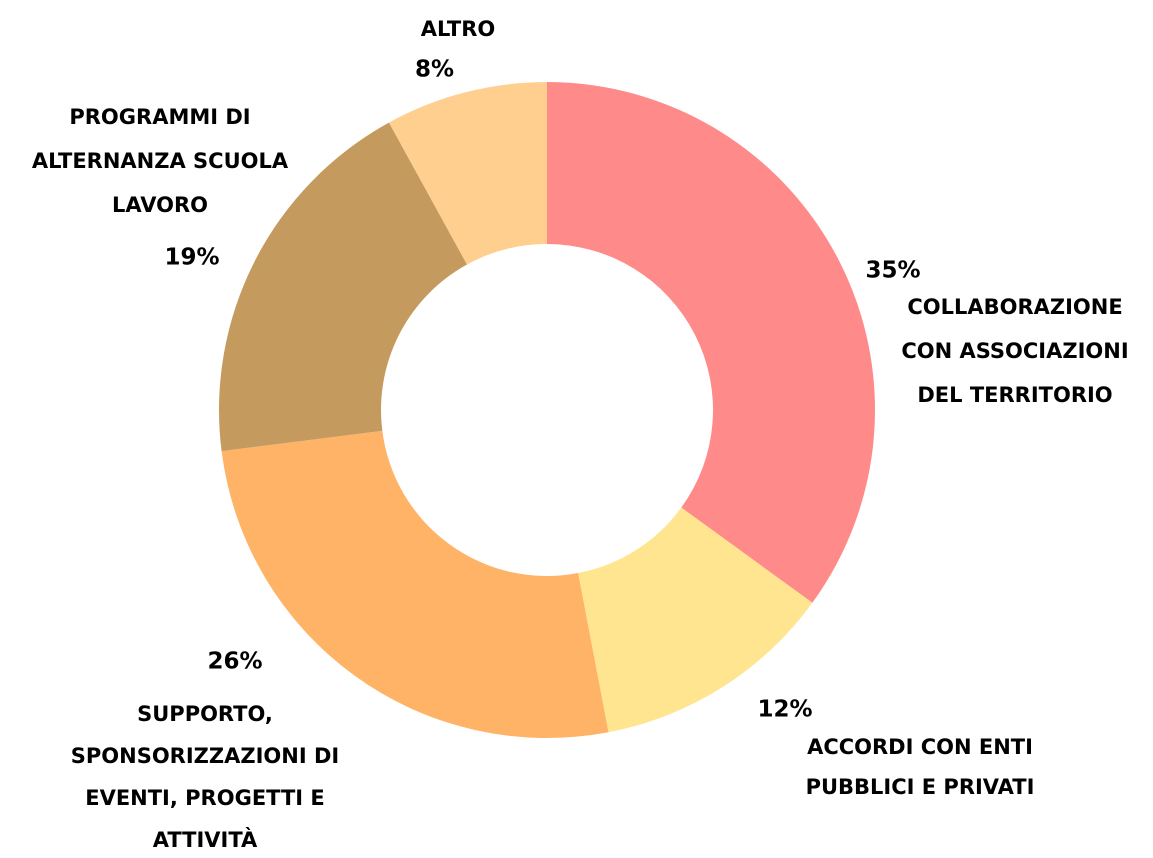 The image size is (1153, 858). Describe the element at coordinates (234, 662) in the screenshot. I see `percent-label: 26%` at that location.